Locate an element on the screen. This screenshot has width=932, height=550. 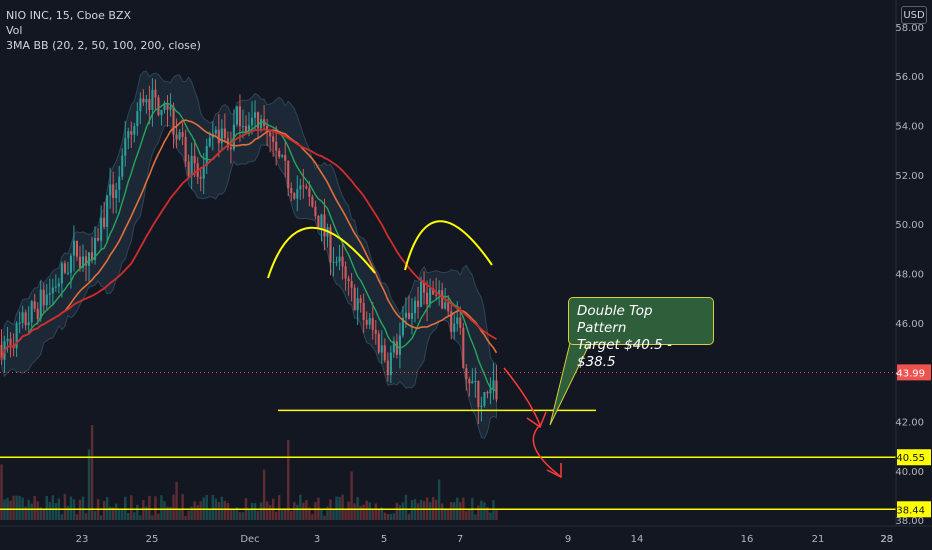
time-tick-label: 16 is located at coordinates (747, 539).